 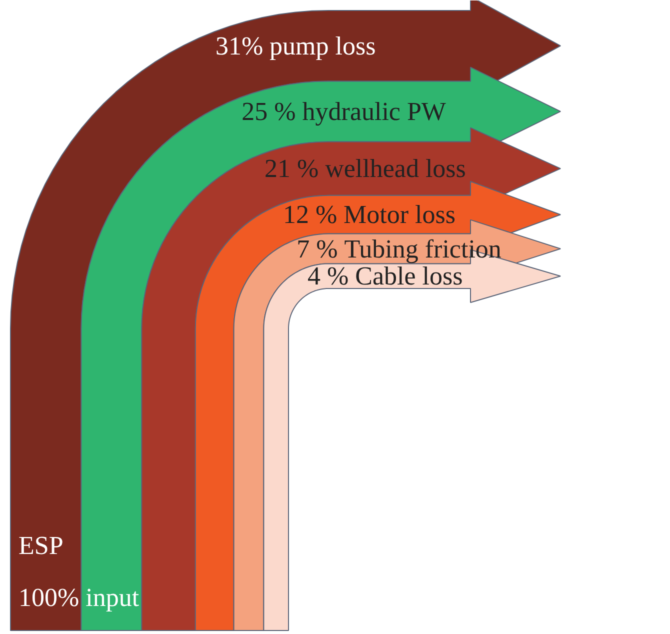 What do you see at coordinates (317, 249) in the screenshot?
I see `data-label: 7 %` at bounding box center [317, 249].